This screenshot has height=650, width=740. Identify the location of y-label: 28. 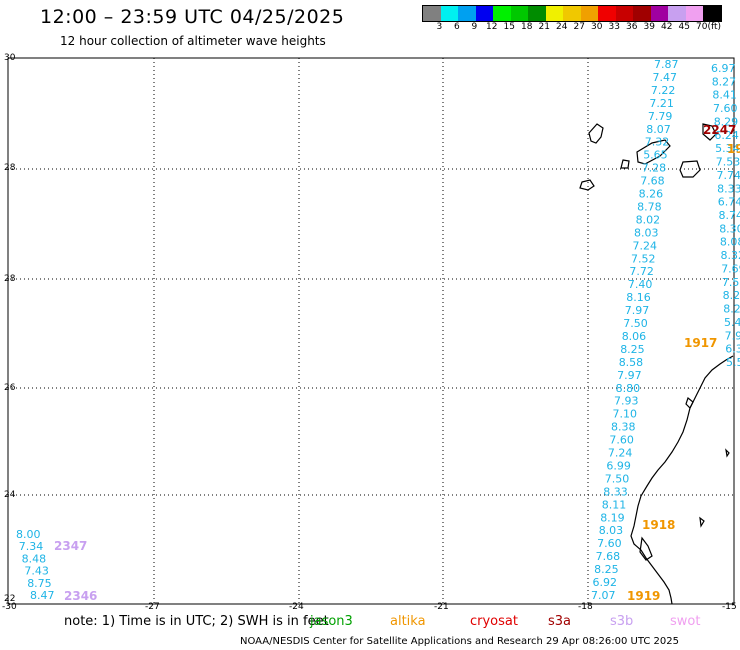
(10, 279).